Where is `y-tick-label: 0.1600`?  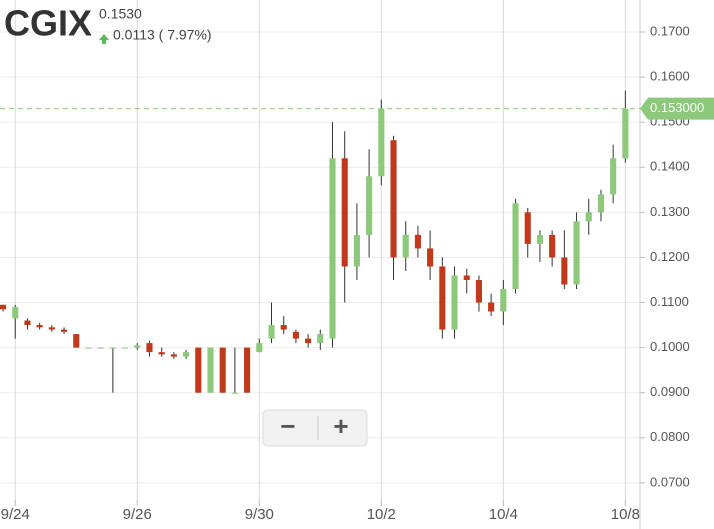 y-tick-label: 0.1600 is located at coordinates (670, 76).